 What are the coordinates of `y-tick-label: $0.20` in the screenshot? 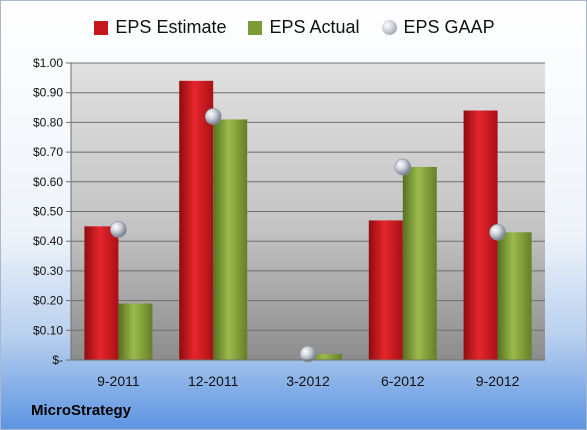 It's located at (48, 301).